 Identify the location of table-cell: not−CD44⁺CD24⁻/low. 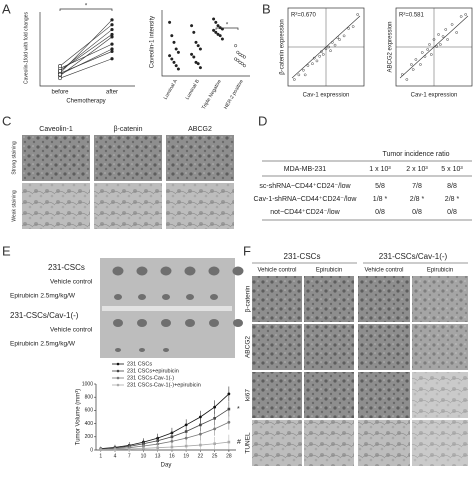
(305, 212).